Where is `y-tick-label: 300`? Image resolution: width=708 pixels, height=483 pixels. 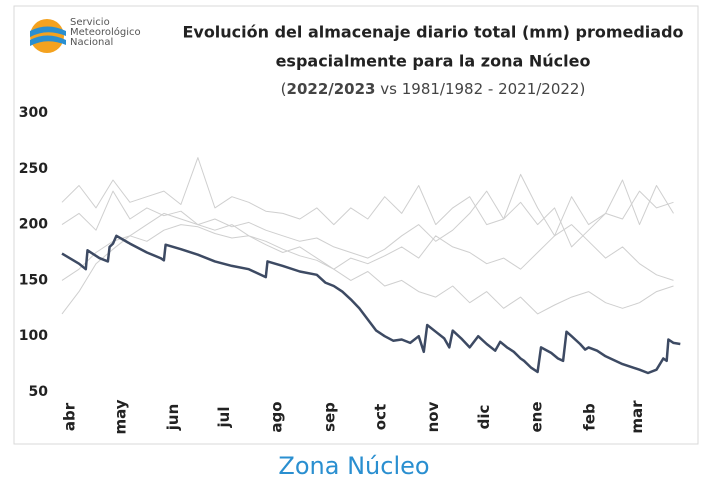
y-tick-label: 300 is located at coordinates (33, 113).